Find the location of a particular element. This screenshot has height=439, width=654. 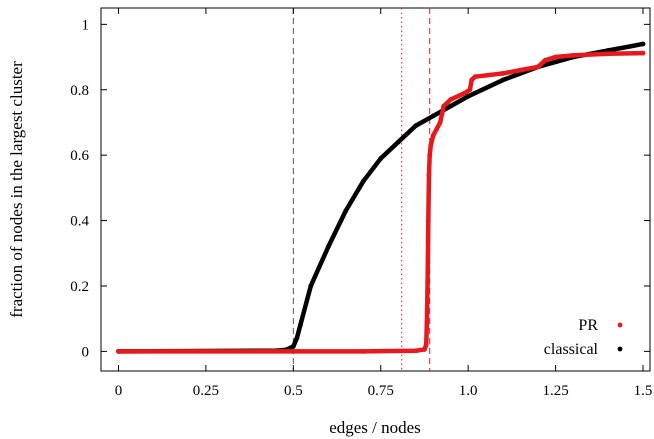

y-axis-title: fraction of nodes in the largest cluster is located at coordinates (16, 189).